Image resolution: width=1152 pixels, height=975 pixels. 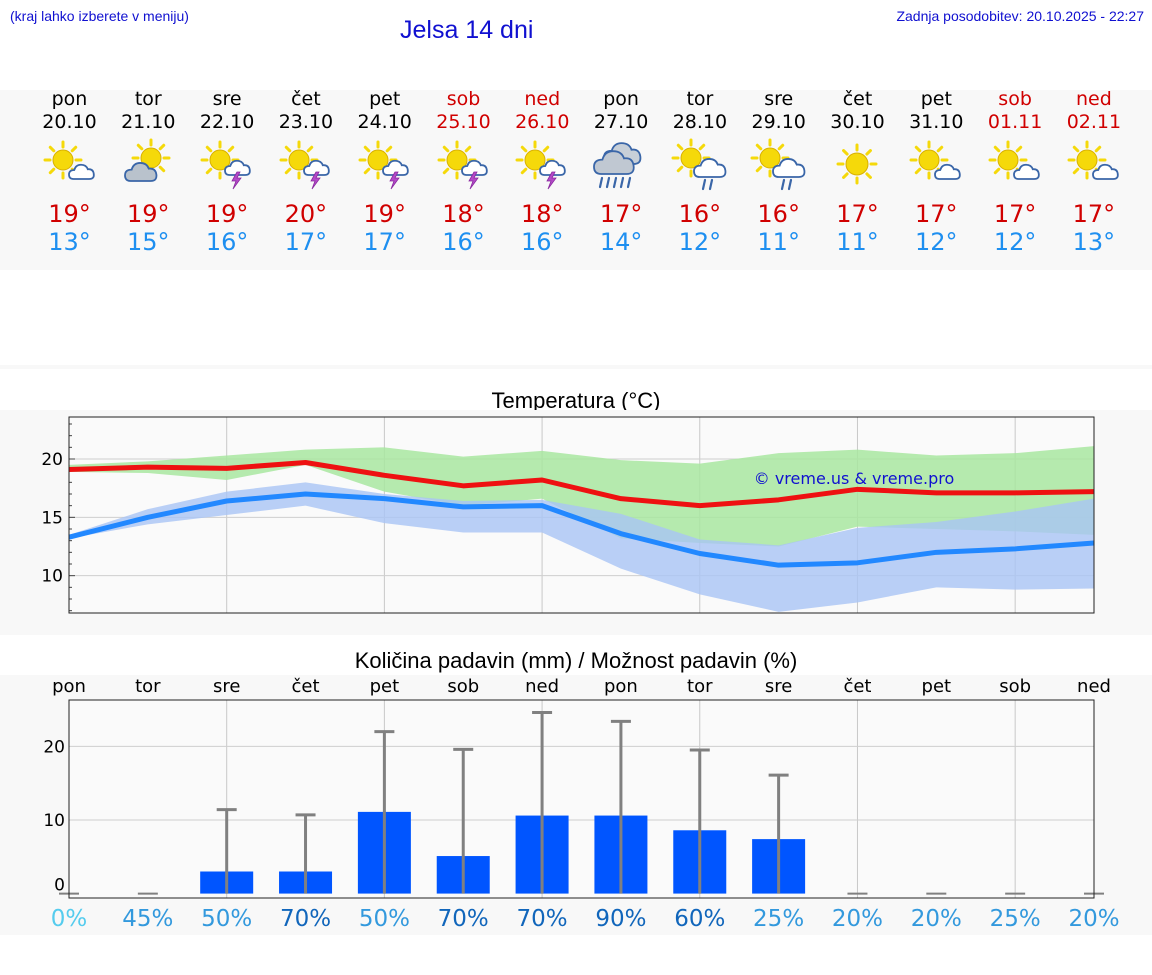 I want to click on precip-chance-label: 20%, so click(x=1093, y=919).